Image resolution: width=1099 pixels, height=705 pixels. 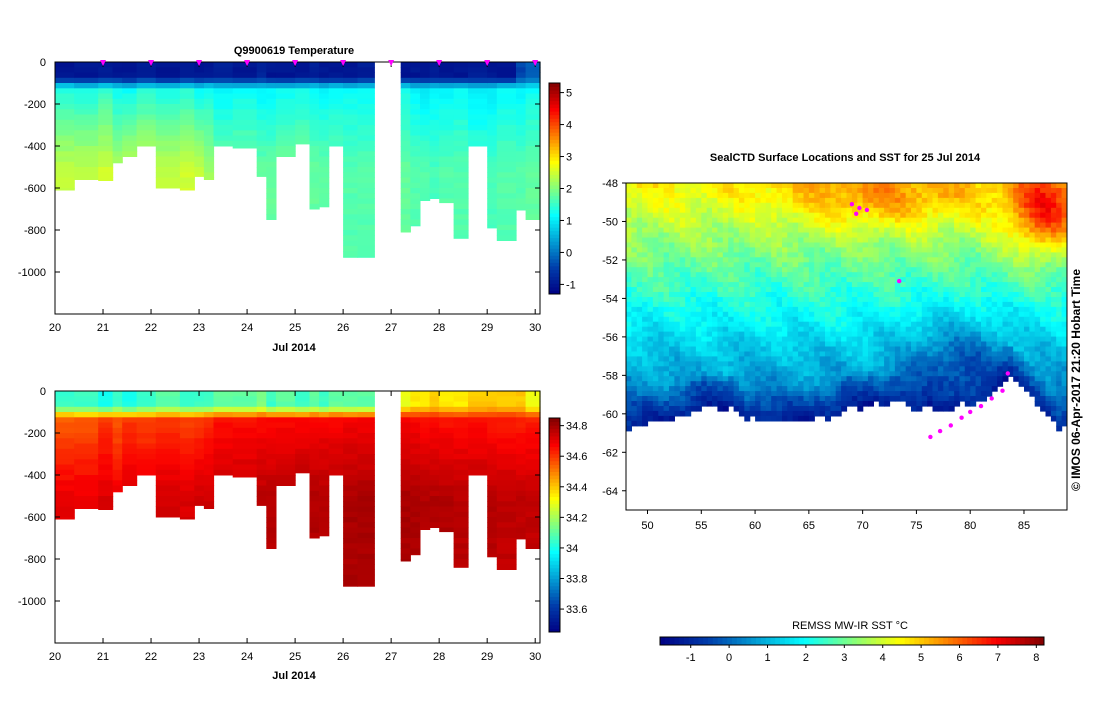 What do you see at coordinates (199, 657) in the screenshot?
I see `x-tick-label: 23` at bounding box center [199, 657].